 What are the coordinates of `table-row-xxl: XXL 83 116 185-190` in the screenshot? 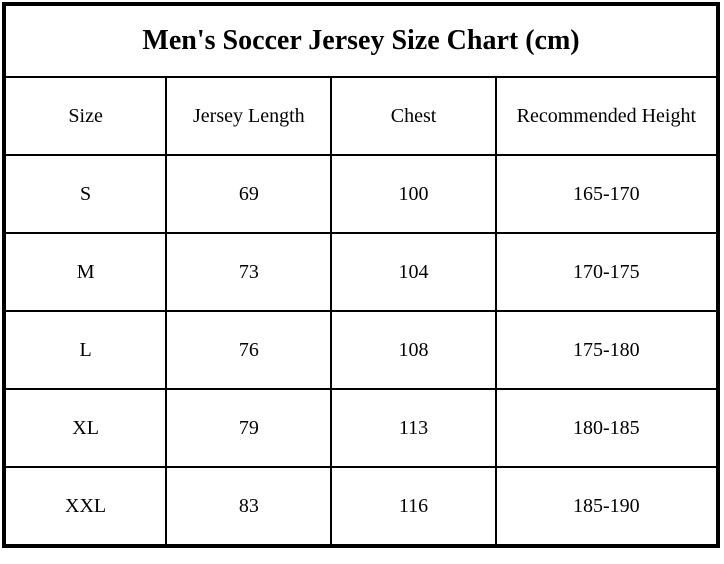 It's located at (361, 506).